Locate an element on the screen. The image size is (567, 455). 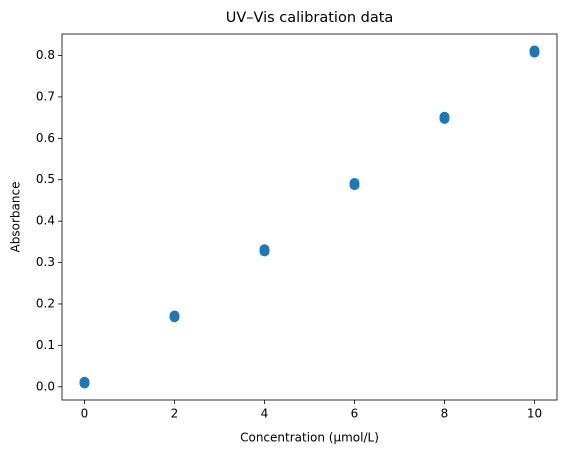
y-tick-label: 0.7 is located at coordinates (45, 96).